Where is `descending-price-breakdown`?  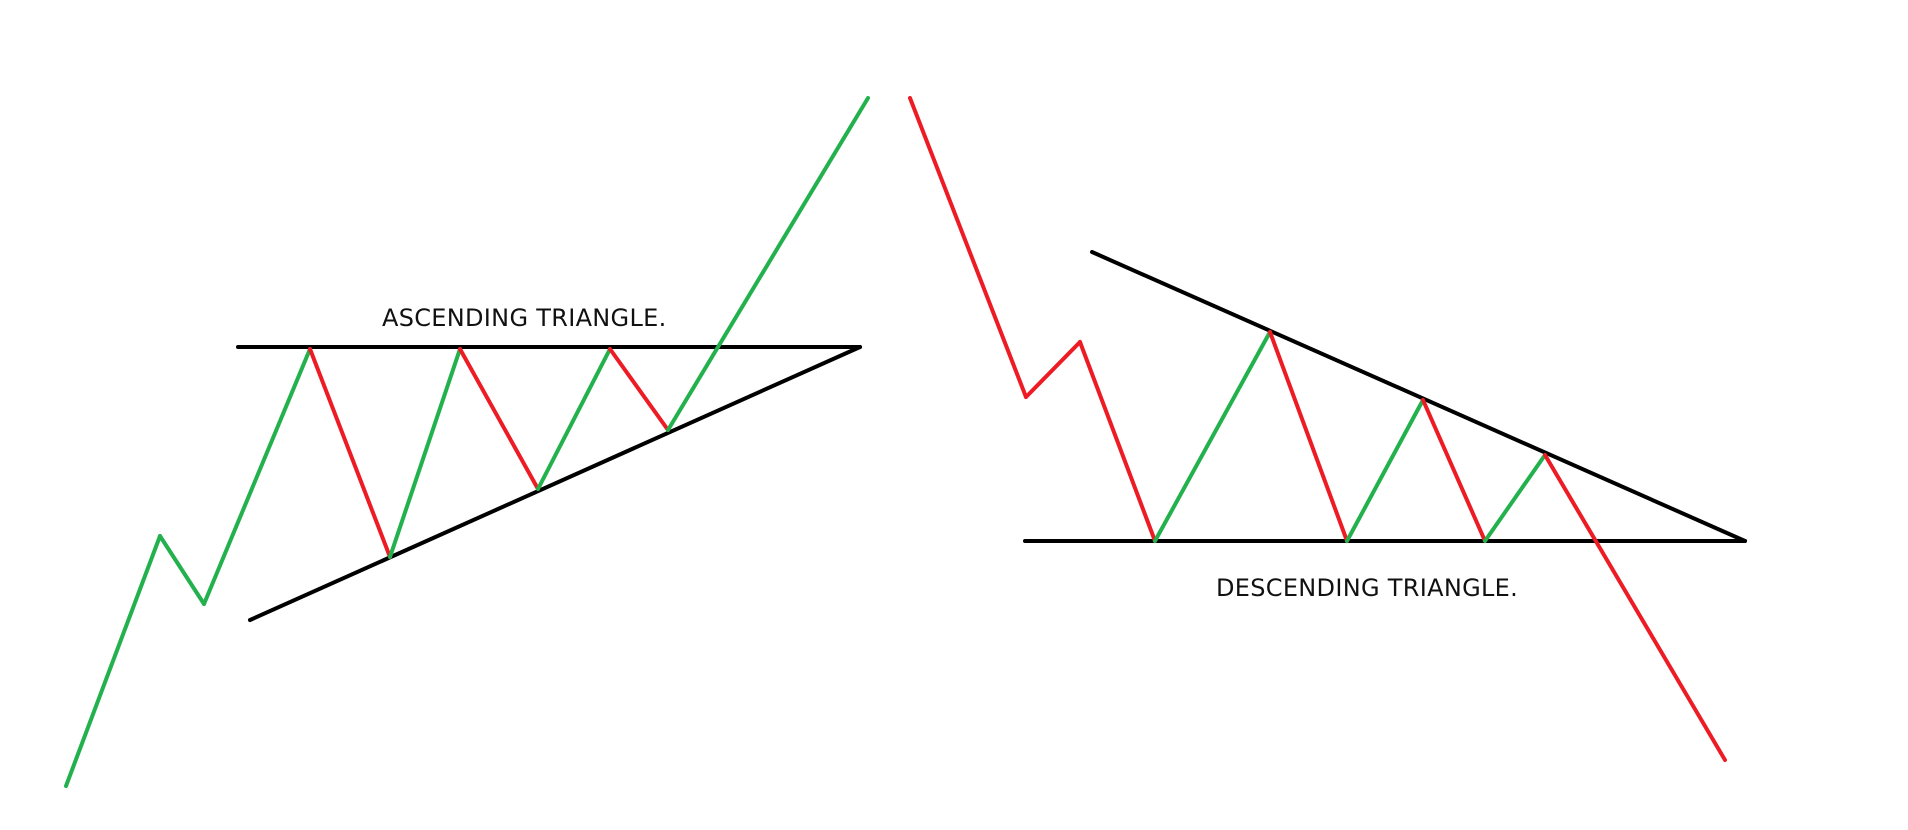
descending-price-breakdown is located at coordinates (1635, 607).